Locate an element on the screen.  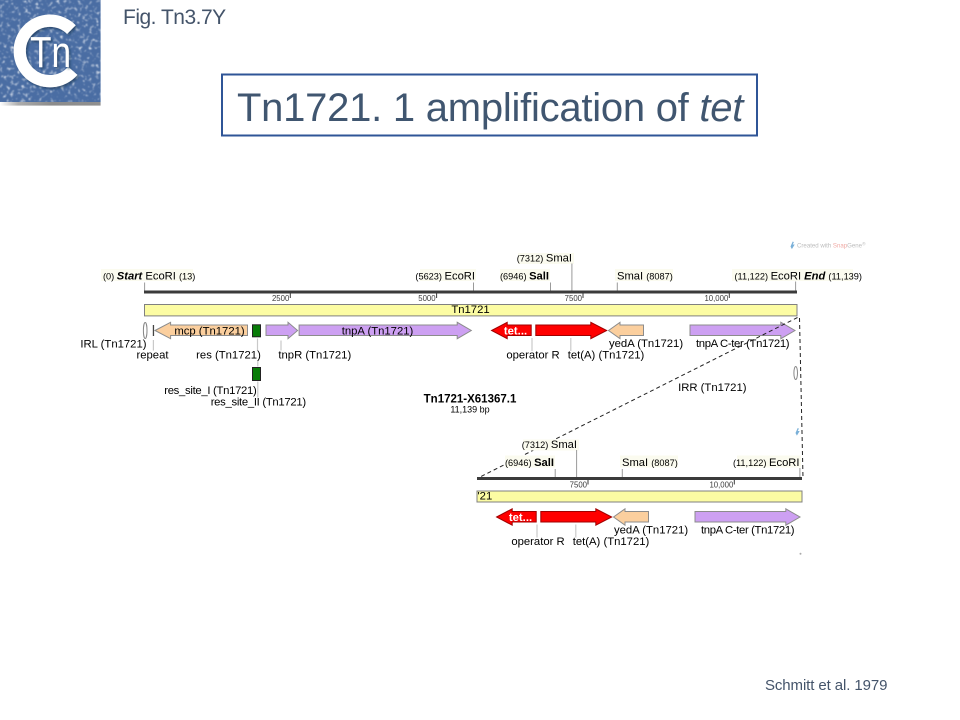
svg-text: 2500 is located at coordinates (281, 298).